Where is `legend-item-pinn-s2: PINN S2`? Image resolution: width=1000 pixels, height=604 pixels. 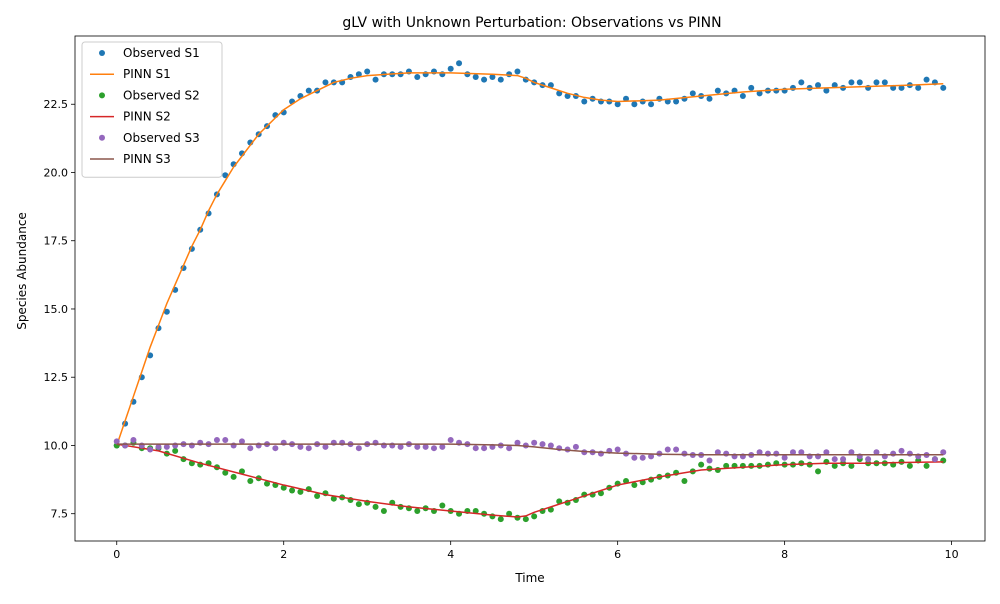
legend-item-pinn-s2: PINN S2 is located at coordinates (130, 117).